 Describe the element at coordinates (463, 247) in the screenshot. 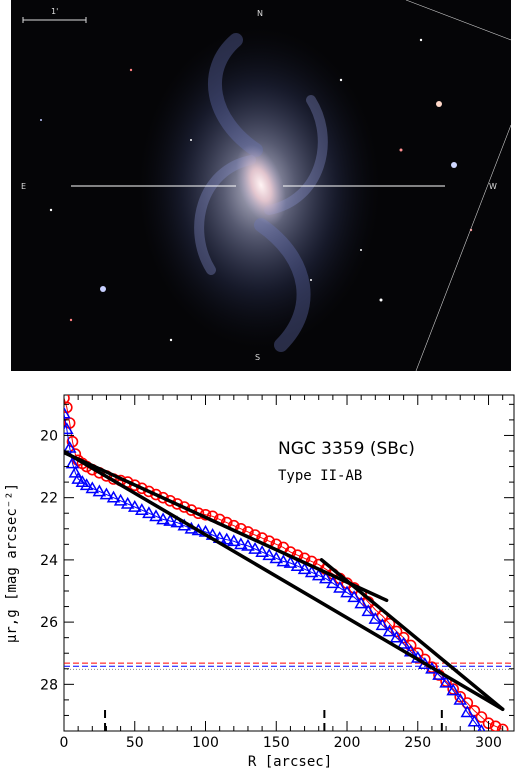

I see `field-edge-right` at that location.